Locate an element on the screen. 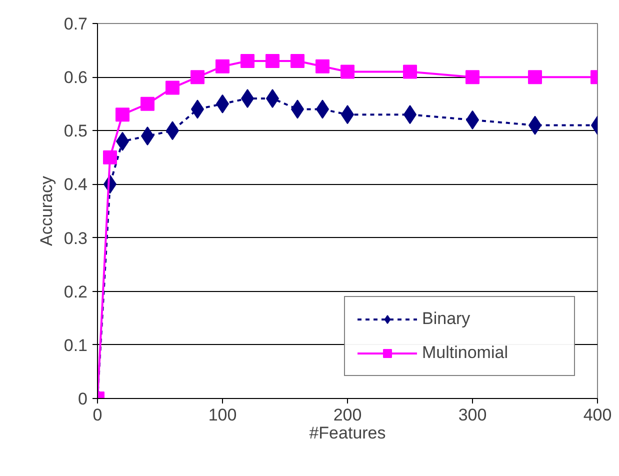 This screenshot has width=619, height=476. legend-label: Multinomial is located at coordinates (465, 353).